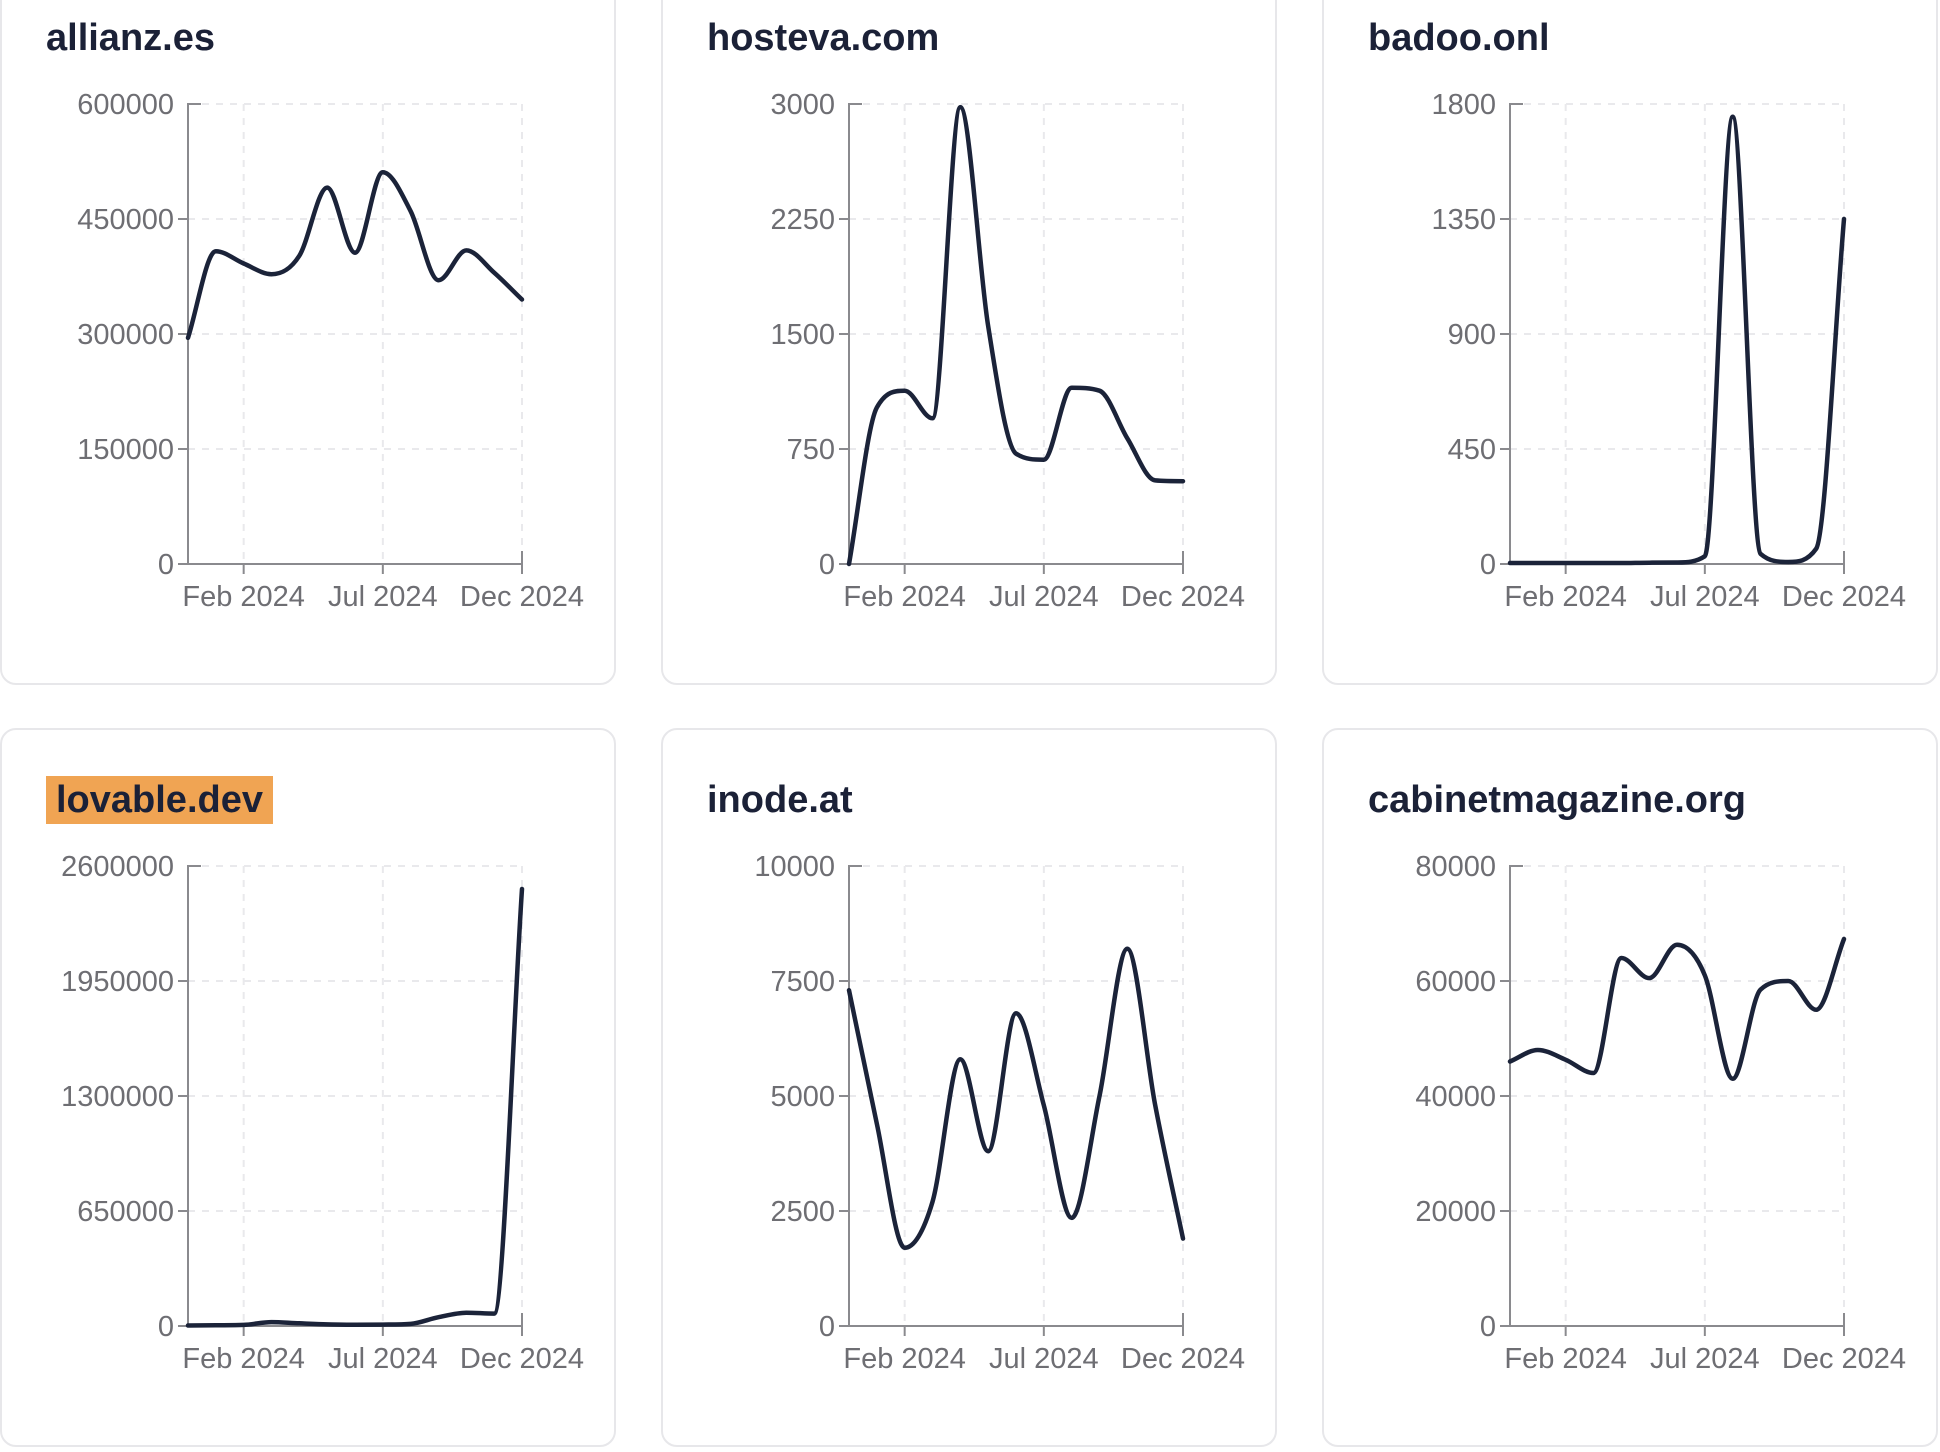  I want to click on y-tick-label: 3000, so click(802, 105).